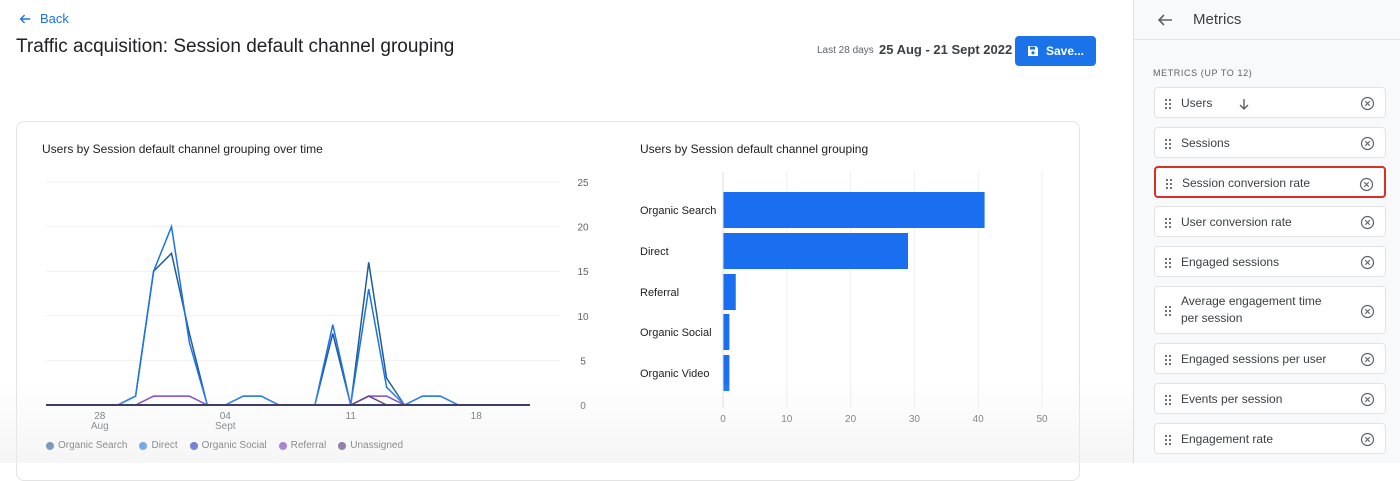 This screenshot has height=481, width=1400. What do you see at coordinates (583, 183) in the screenshot?
I see `y-tick-label: 25` at bounding box center [583, 183].